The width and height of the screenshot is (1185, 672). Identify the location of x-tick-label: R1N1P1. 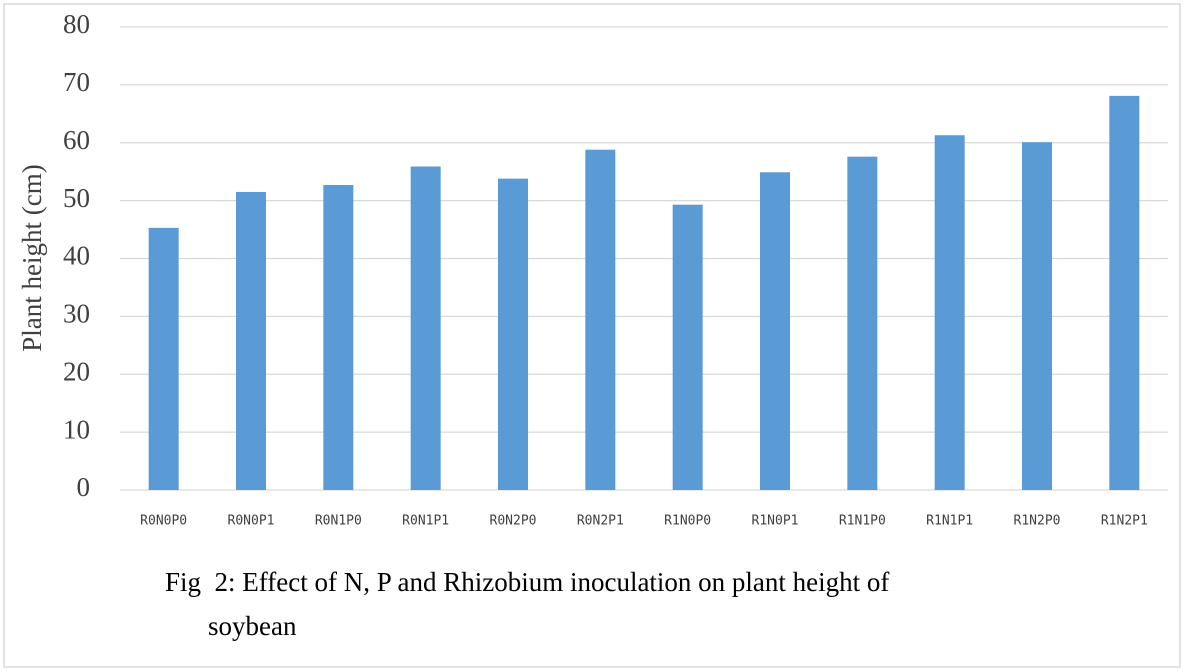
(949, 521).